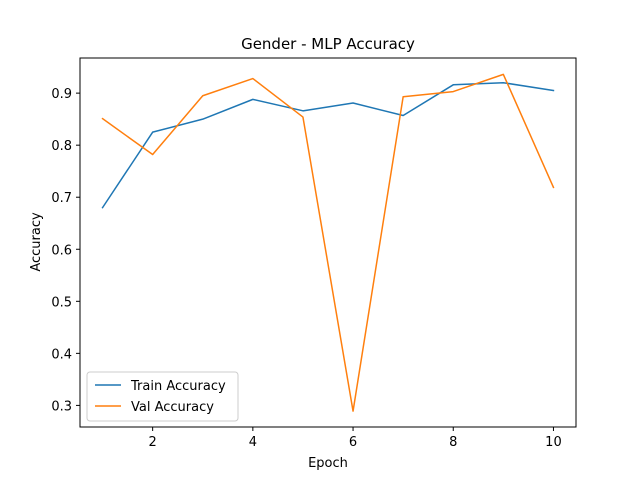  Describe the element at coordinates (328, 44) in the screenshot. I see `chart-title: Gender - MLP Accuracy` at that location.